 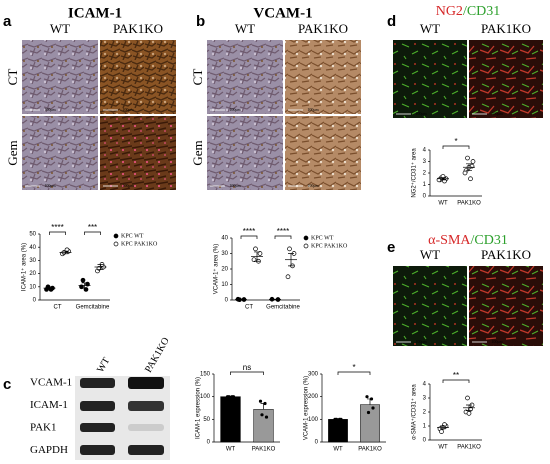 What do you see at coordinates (224, 254) in the screenshot?
I see `y-tick-label: 30` at bounding box center [224, 254].